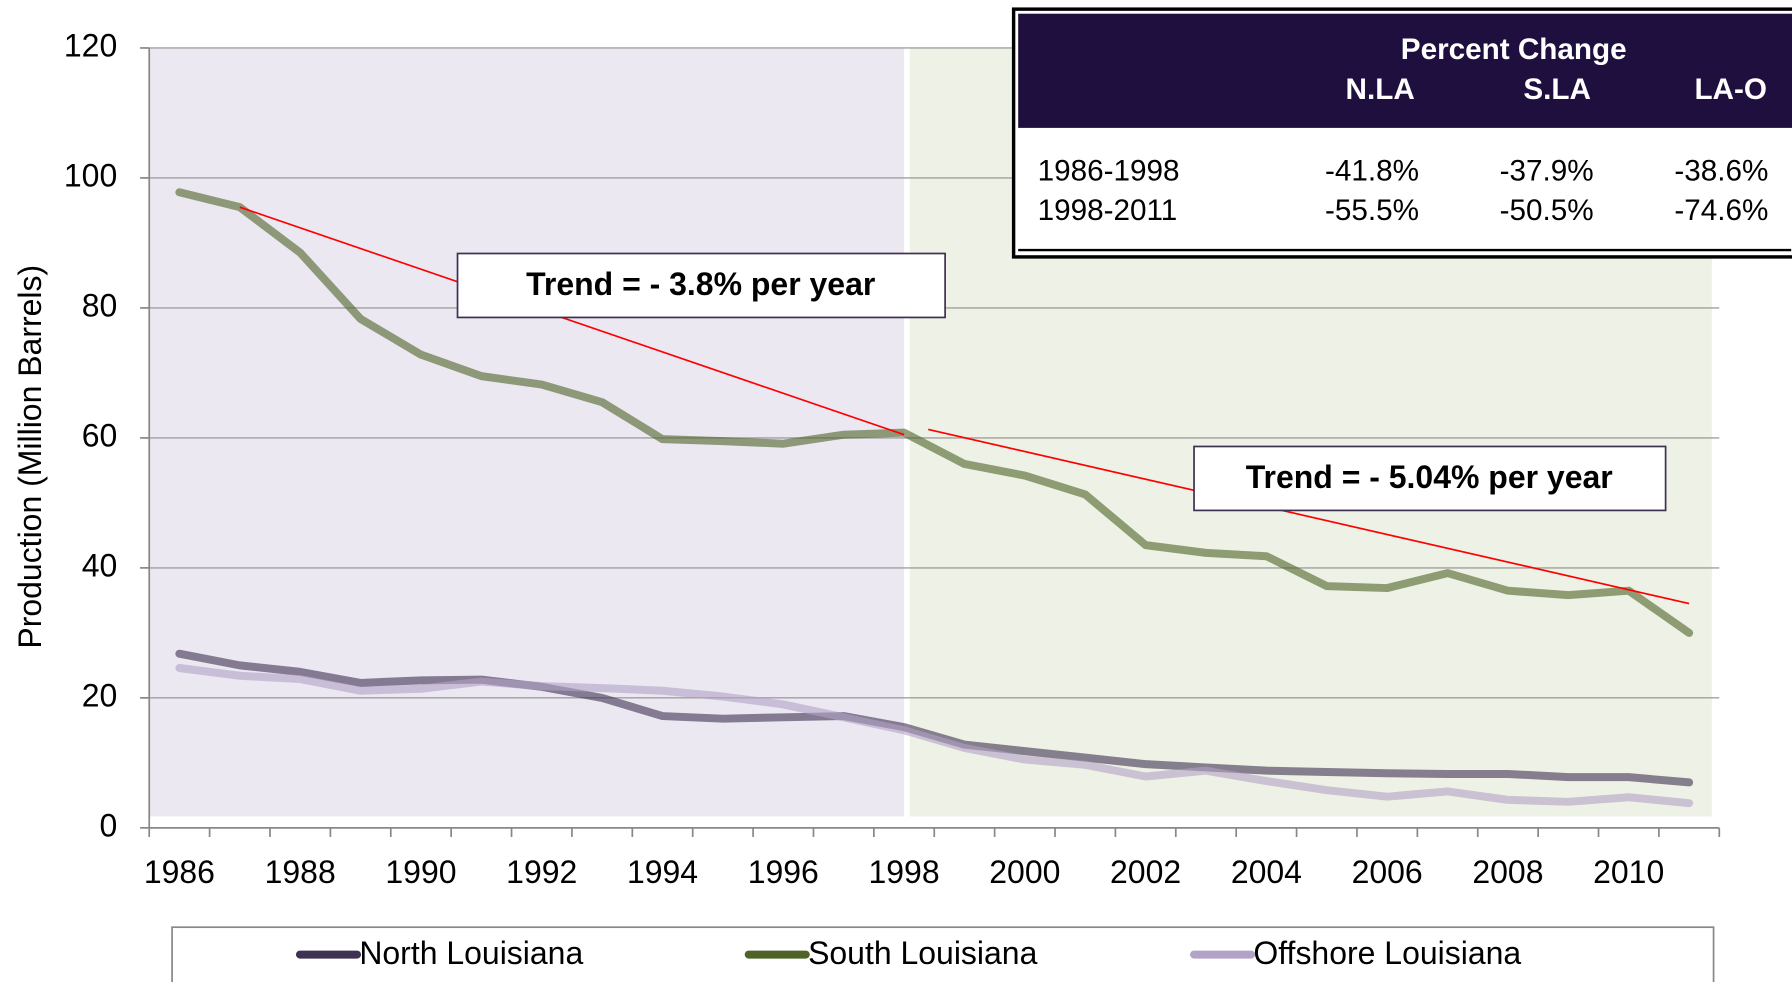  I want to click on x-tick-label: 2002, so click(1145, 872).